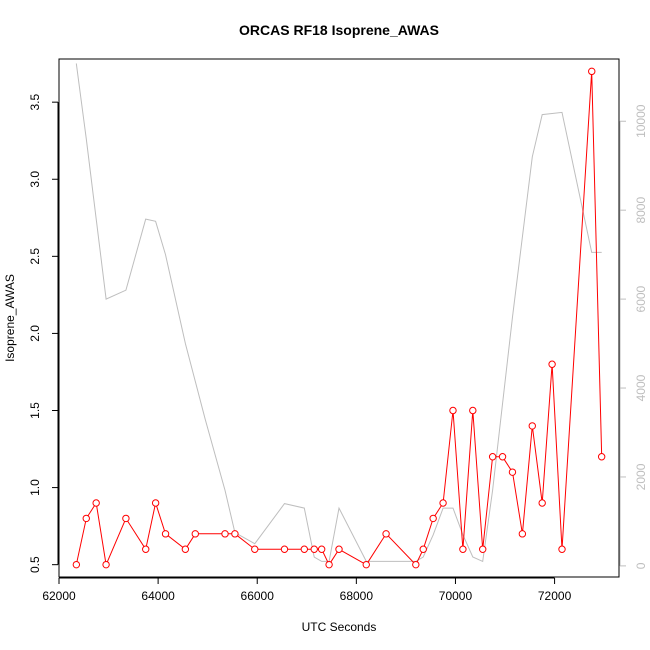  What do you see at coordinates (35, 564) in the screenshot?
I see `y-tick-label: 0.5` at bounding box center [35, 564].